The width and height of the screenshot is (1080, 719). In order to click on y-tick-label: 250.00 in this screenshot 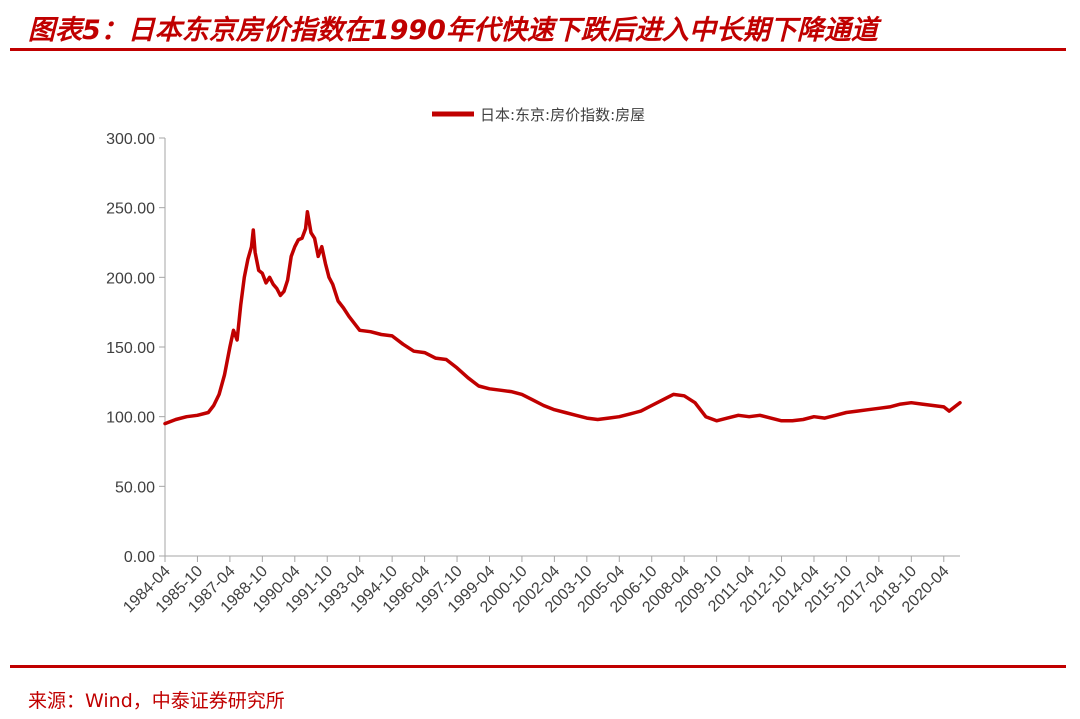, I will do `click(130, 209)`.